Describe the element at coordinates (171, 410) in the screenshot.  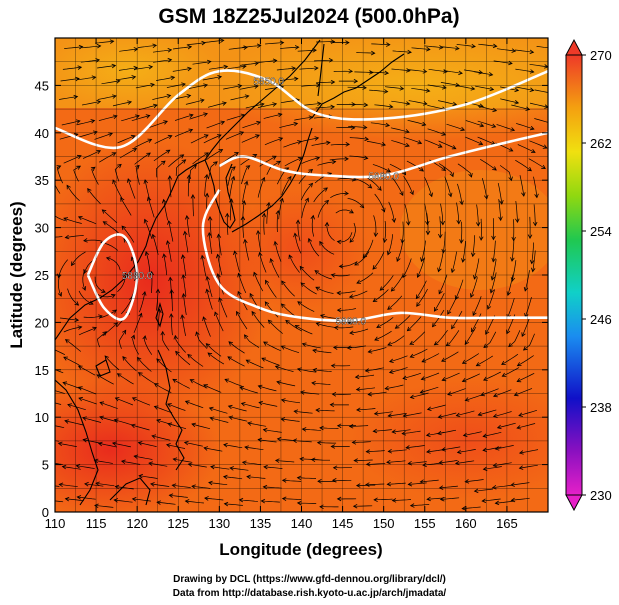
I see `coast-philippines` at that location.